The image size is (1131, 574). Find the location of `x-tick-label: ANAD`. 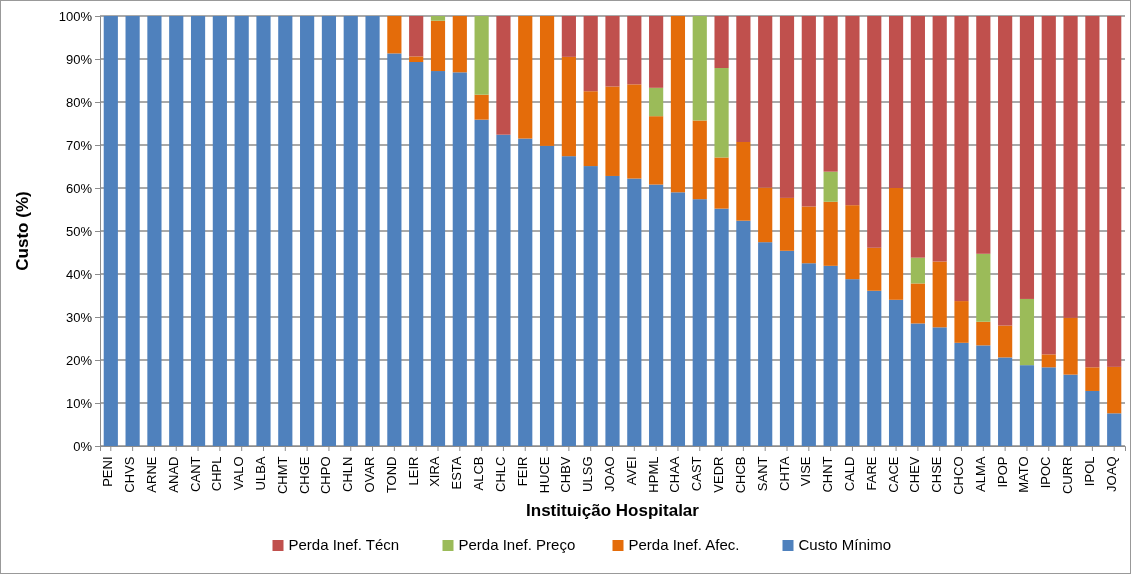

x-tick-label: ANAD is located at coordinates (173, 474).